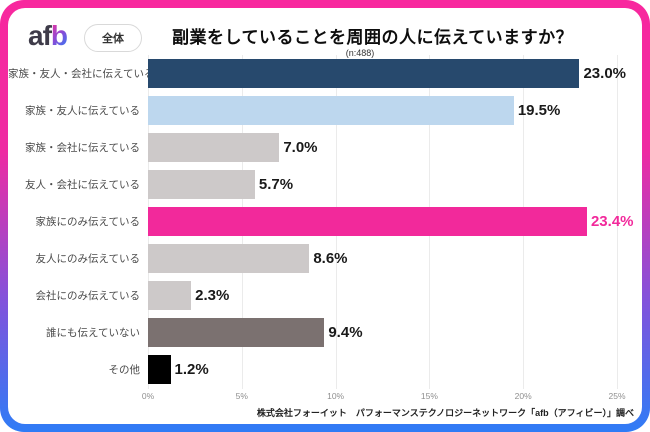  Describe the element at coordinates (82, 111) in the screenshot. I see `category-label: 家族・友人に伝えている` at that location.